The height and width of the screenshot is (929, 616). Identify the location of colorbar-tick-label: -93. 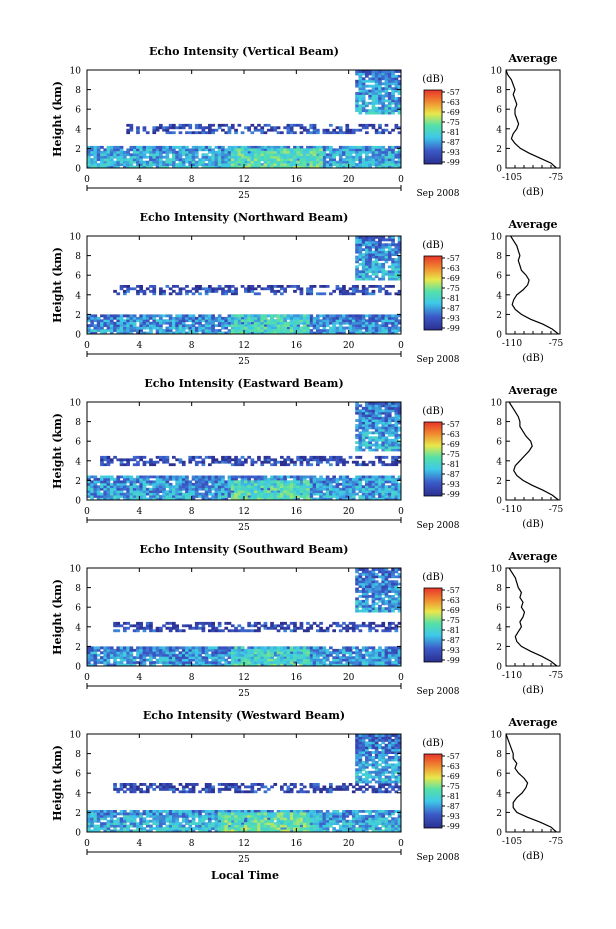
(453, 318).